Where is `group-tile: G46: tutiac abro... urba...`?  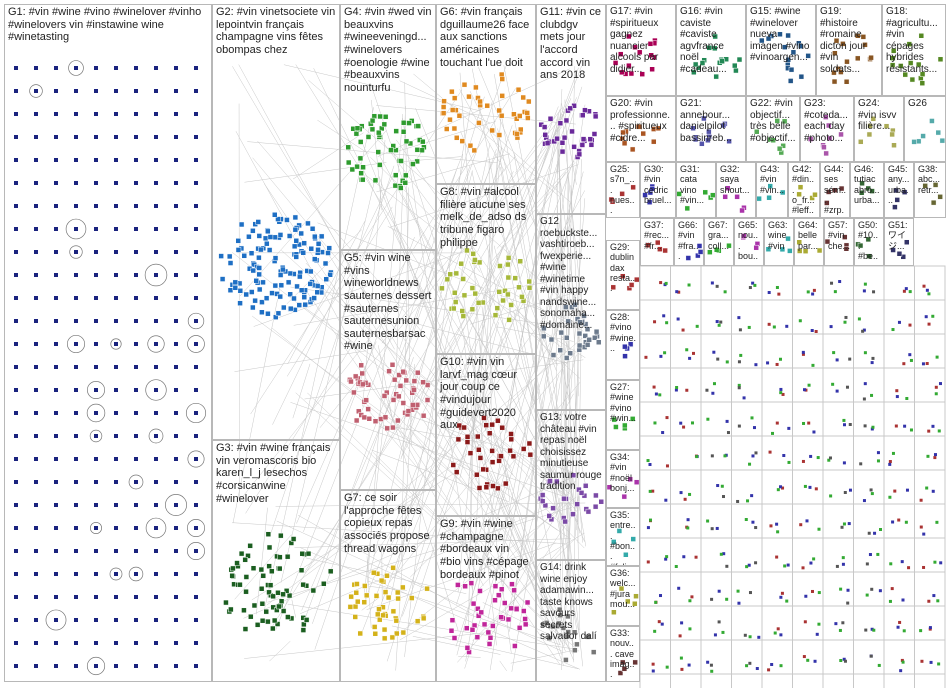
group-tile: G46: tutiac abro... urba... is located at coordinates (867, 190).